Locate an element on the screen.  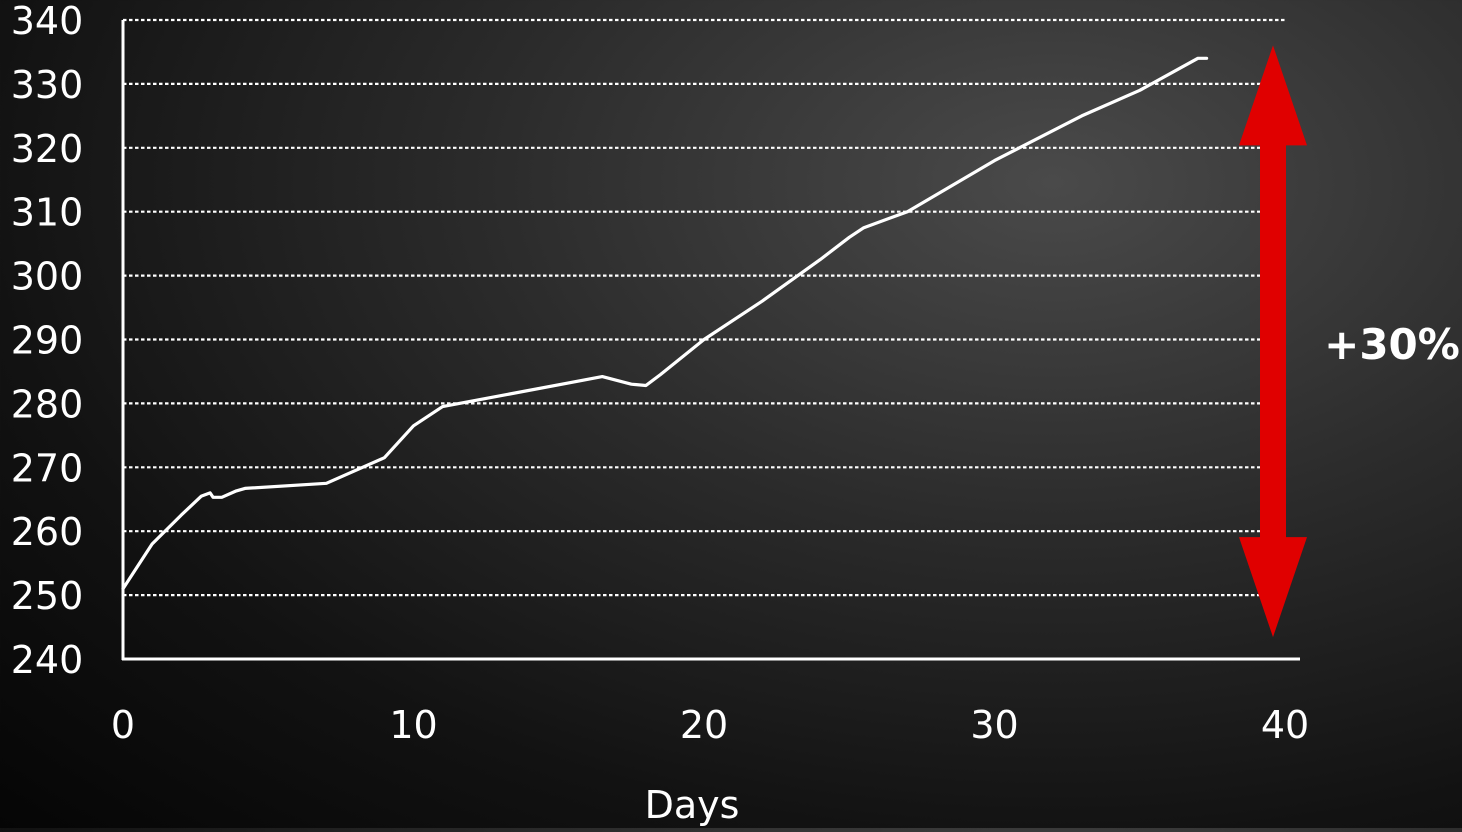
y-tick-label: 270 is located at coordinates (47, 468).